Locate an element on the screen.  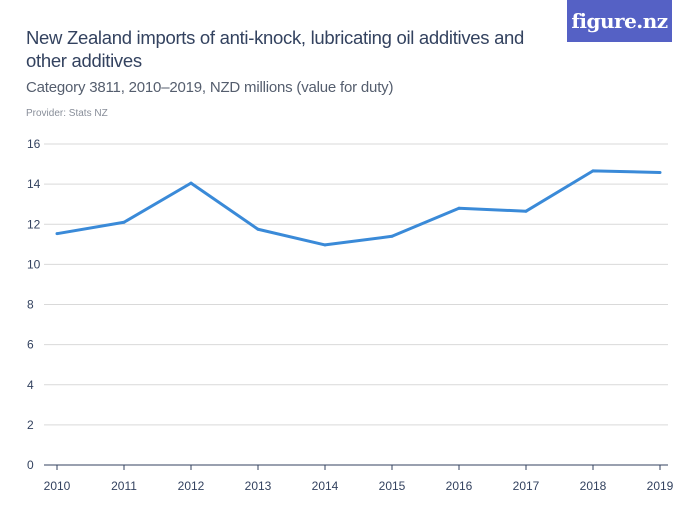
x-tick-label: 2014 is located at coordinates (325, 486).